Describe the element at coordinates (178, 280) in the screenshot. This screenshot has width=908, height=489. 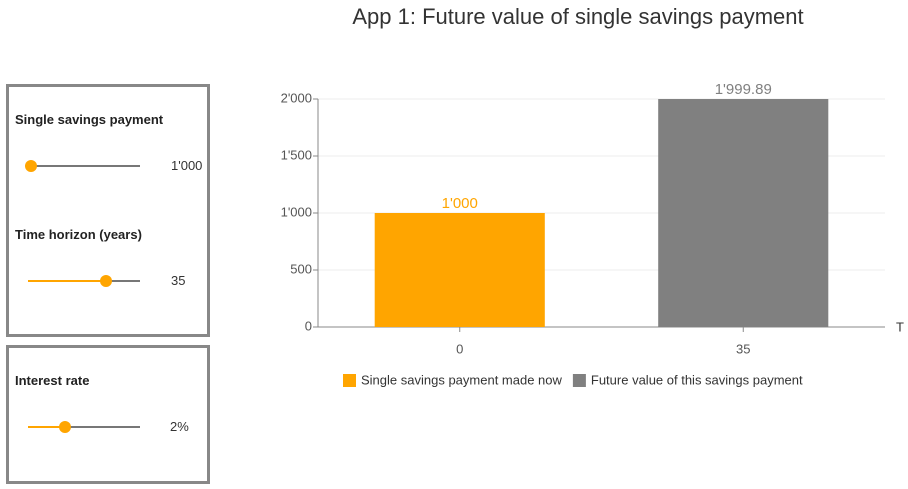
I see `control-value: 35` at that location.